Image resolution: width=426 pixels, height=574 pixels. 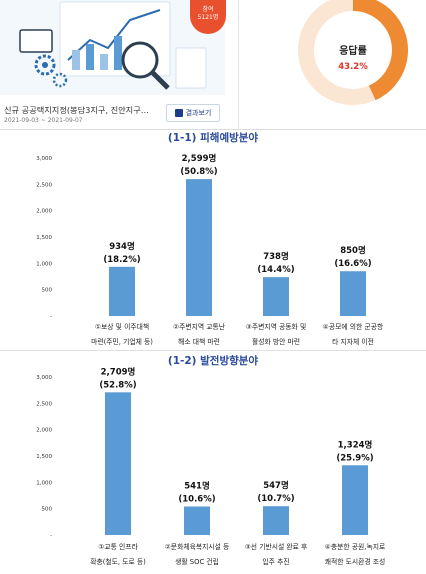 I want to click on category-label: 확충(철도, 도로 등), so click(x=118, y=561).